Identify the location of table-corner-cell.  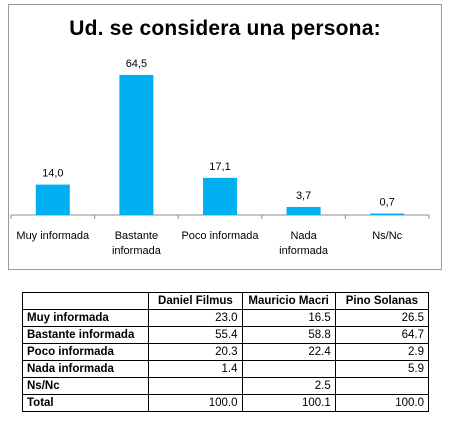
(85, 301).